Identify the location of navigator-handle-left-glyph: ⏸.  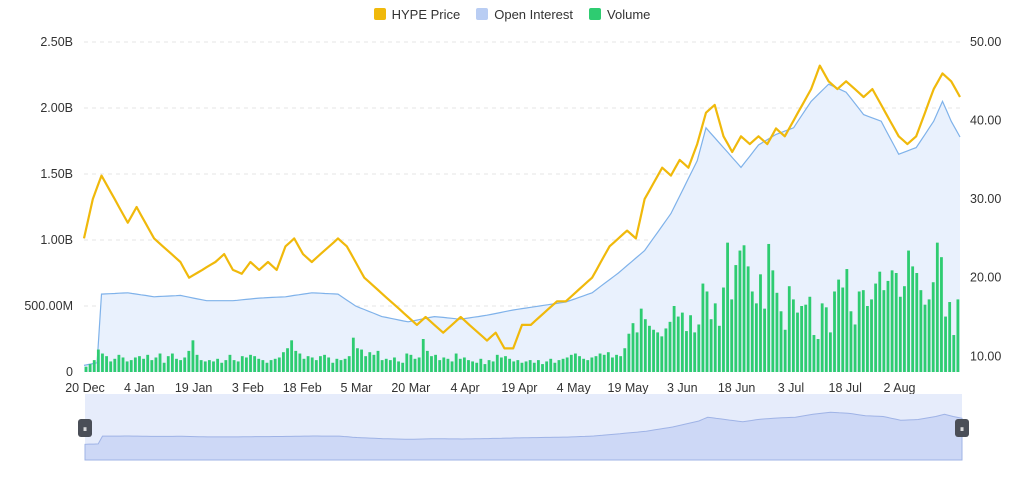
(85, 429).